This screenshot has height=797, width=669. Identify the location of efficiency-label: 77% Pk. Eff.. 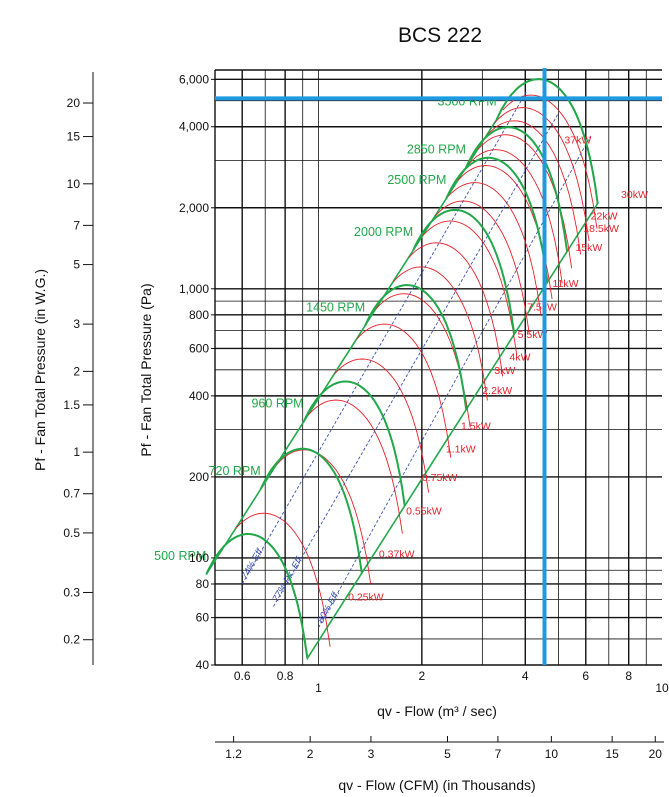
(289, 578).